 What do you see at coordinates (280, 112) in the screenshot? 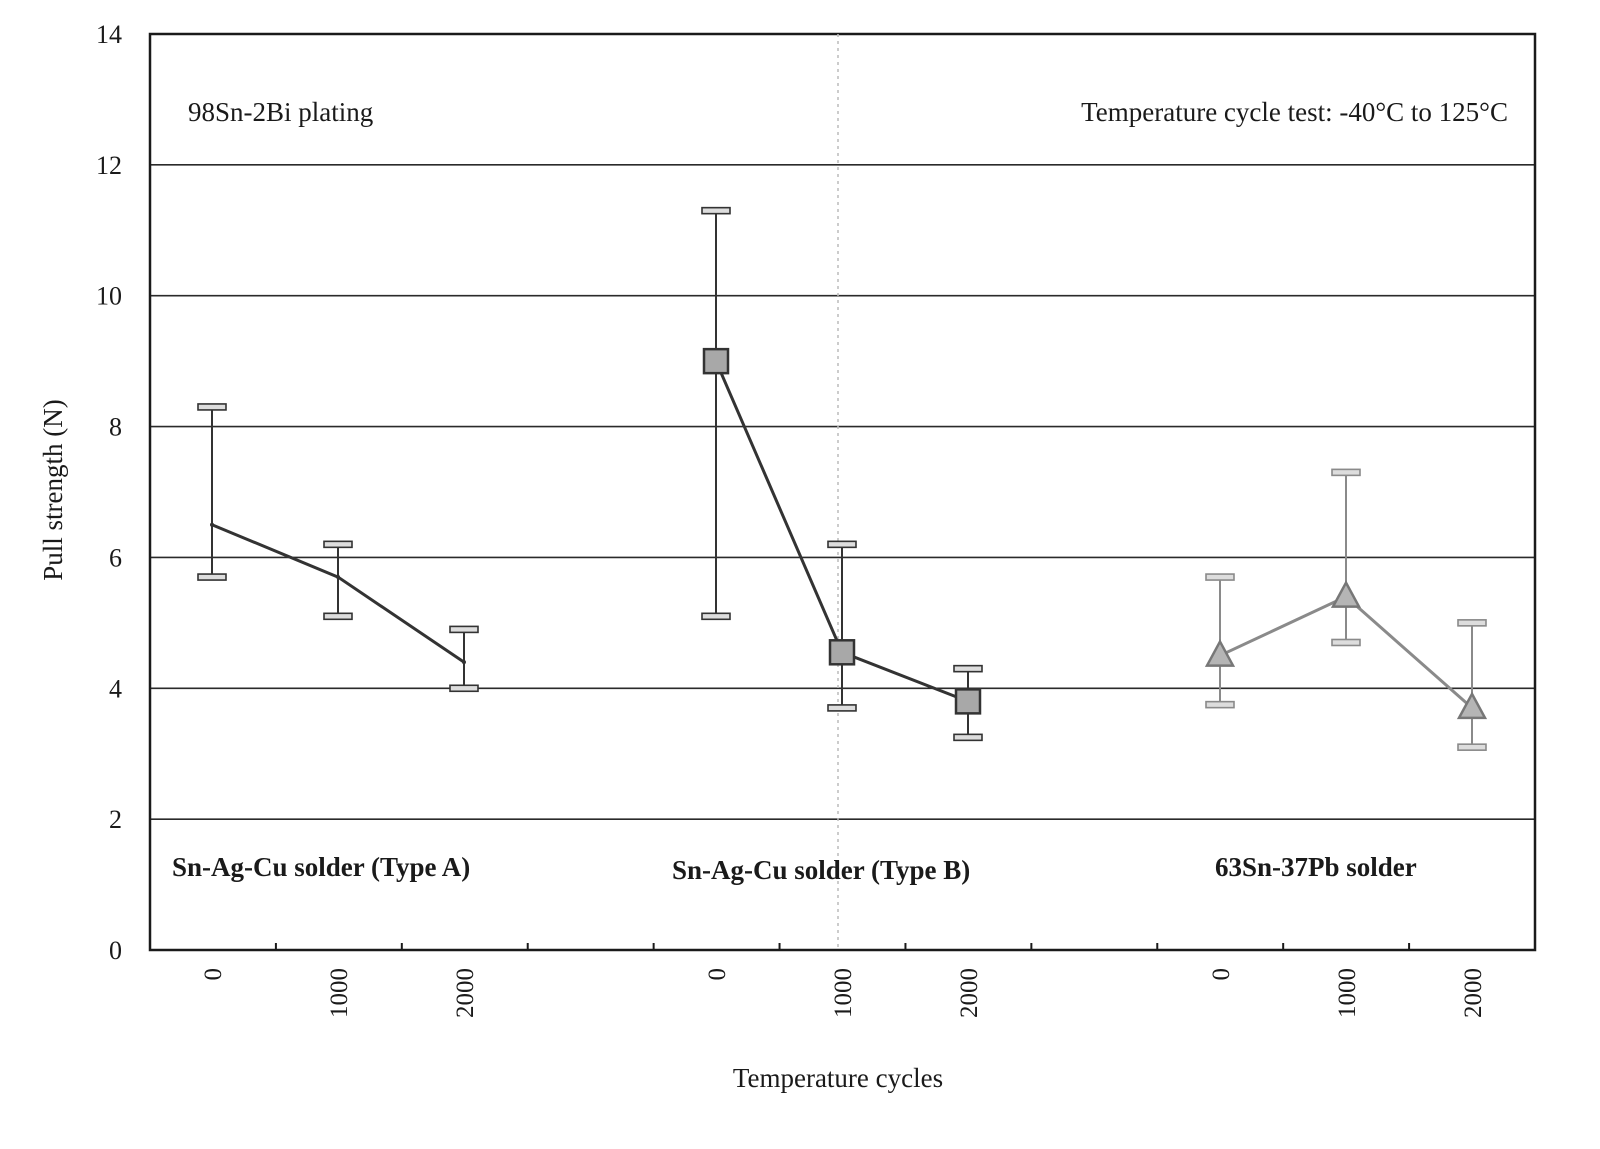
I see `plating-annotation: 98Sn-2Bi plating` at bounding box center [280, 112].